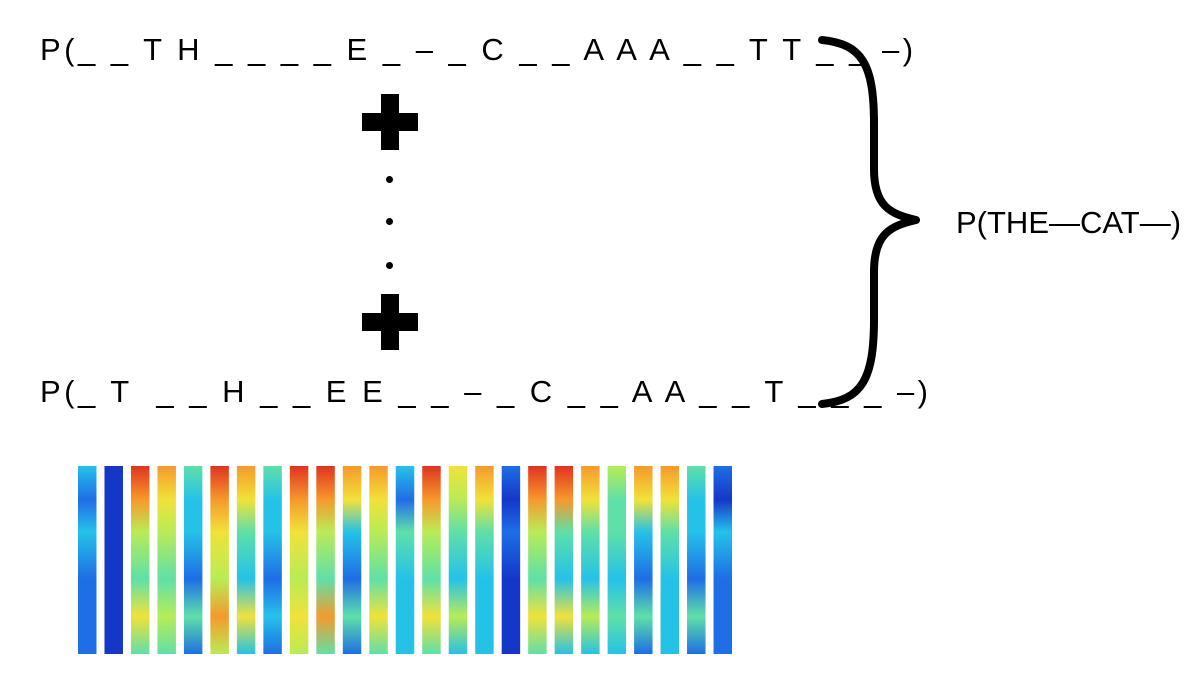  Describe the element at coordinates (869, 222) in the screenshot. I see `curly-brace-icon` at that location.